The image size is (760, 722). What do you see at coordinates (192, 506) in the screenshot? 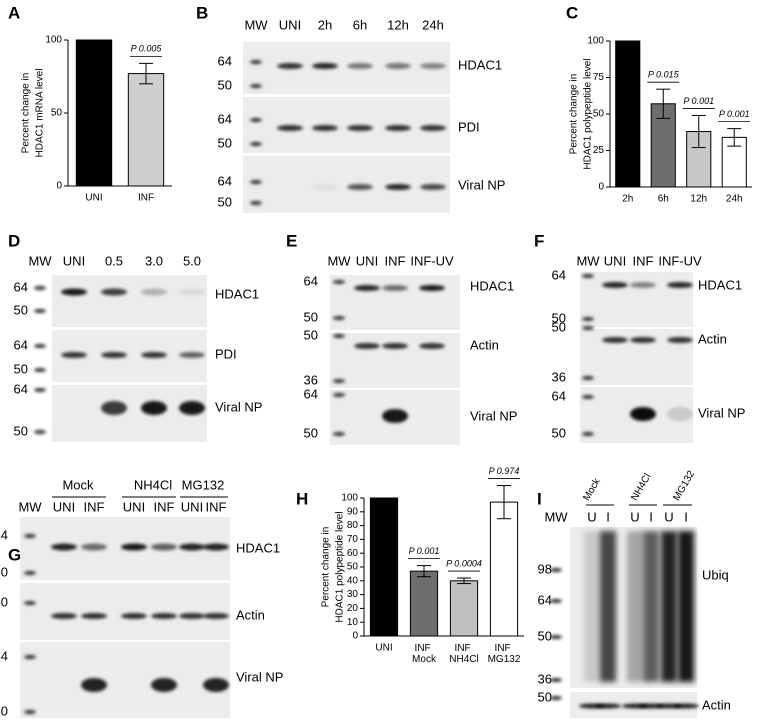
I see `lane-label: UNI` at bounding box center [192, 506].